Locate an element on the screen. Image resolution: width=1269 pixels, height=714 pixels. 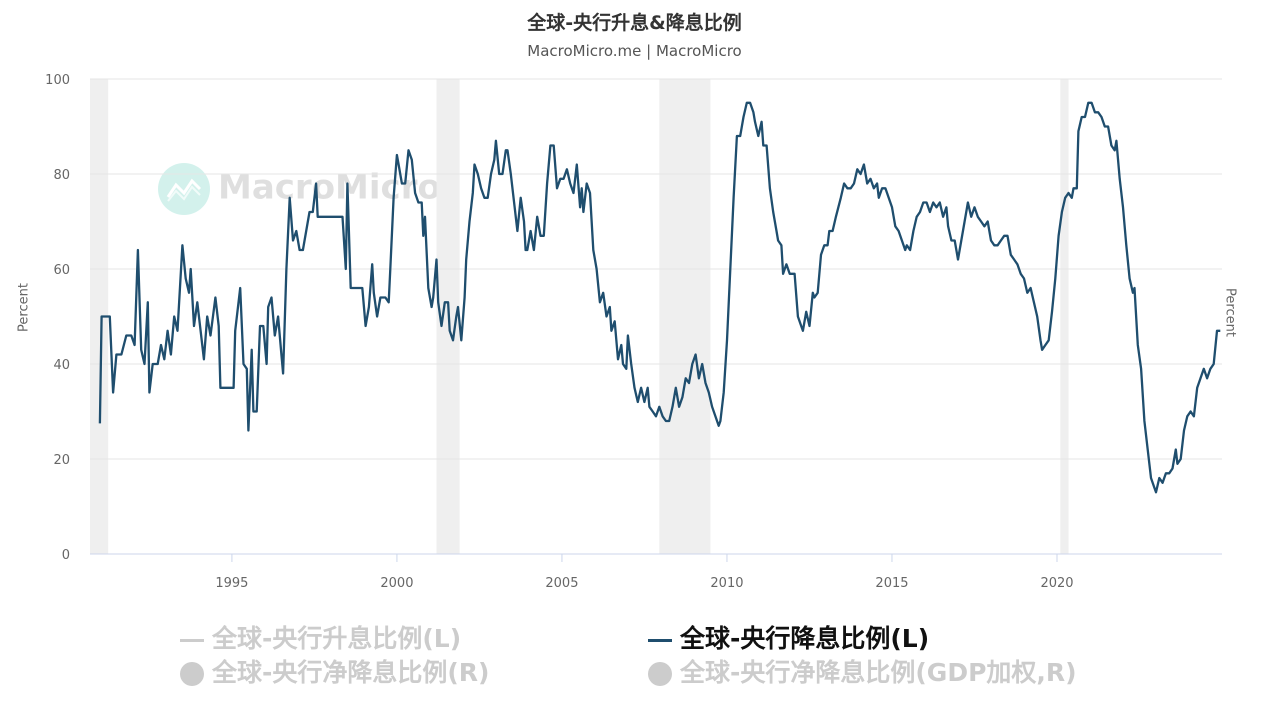
macromicro-logo-icon is located at coordinates (184, 189).